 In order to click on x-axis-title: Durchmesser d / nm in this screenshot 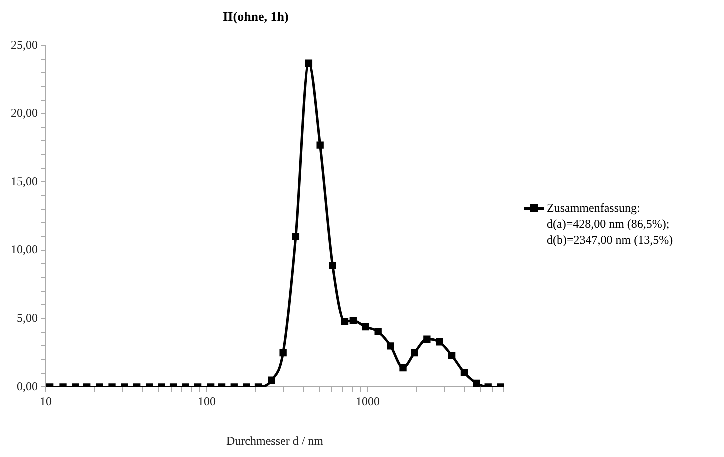, I will do `click(275, 441)`.